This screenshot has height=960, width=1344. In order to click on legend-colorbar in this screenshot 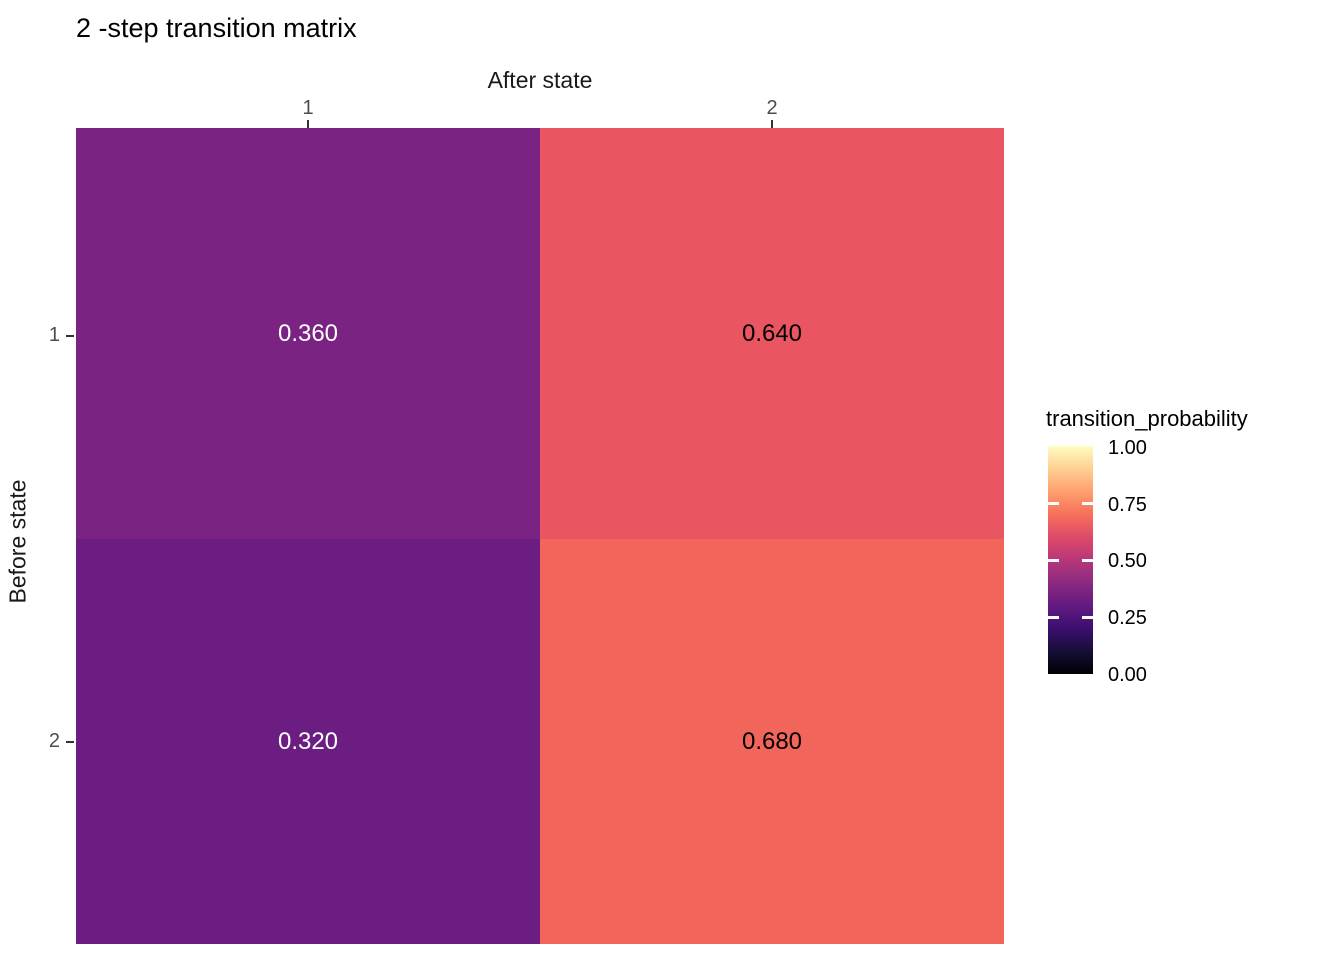, I will do `click(1070, 560)`.